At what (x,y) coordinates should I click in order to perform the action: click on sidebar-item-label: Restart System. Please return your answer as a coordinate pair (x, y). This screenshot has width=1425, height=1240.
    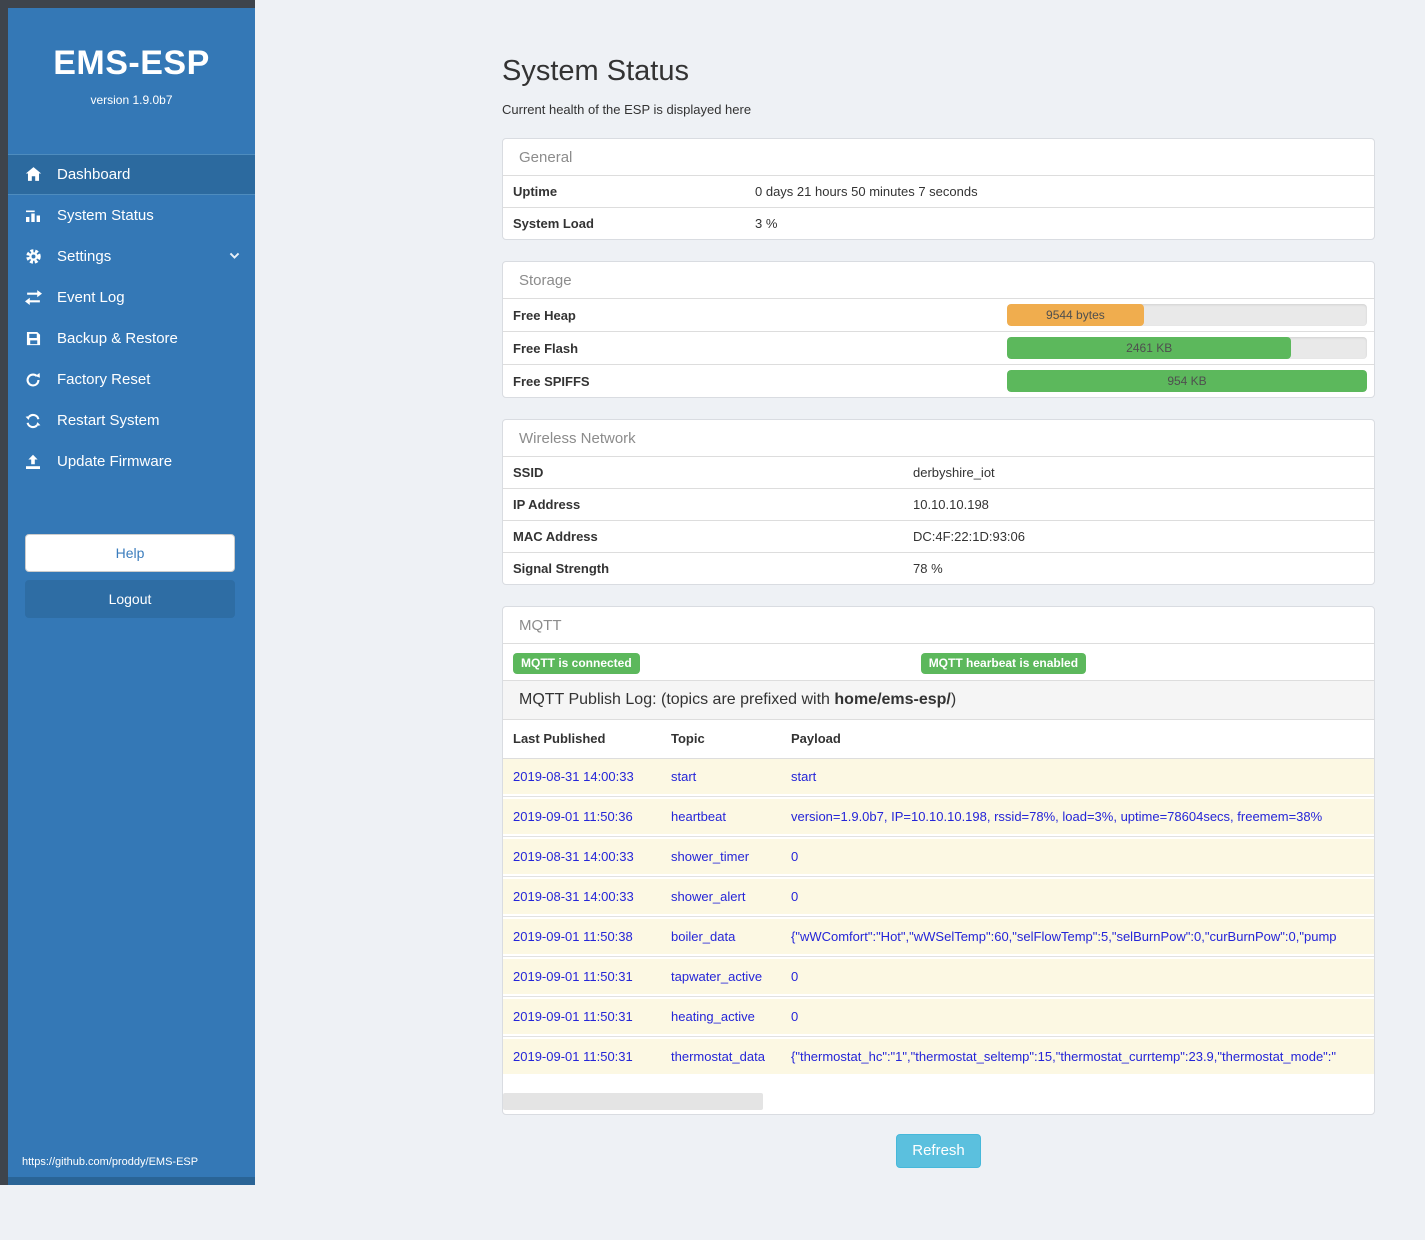
    Looking at the image, I should click on (108, 420).